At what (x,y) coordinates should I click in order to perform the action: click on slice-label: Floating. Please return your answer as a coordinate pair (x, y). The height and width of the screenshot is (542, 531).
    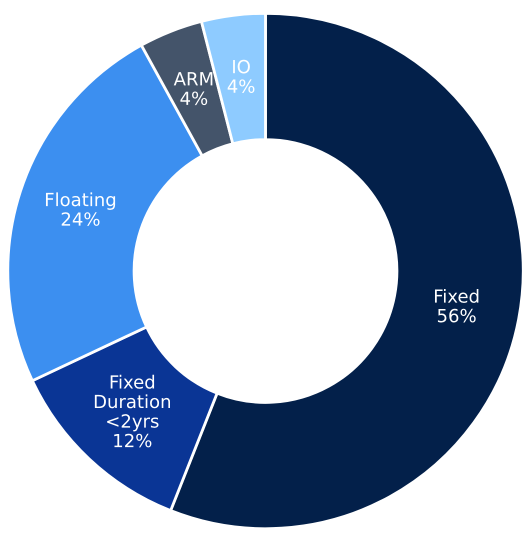
    Looking at the image, I should click on (81, 201).